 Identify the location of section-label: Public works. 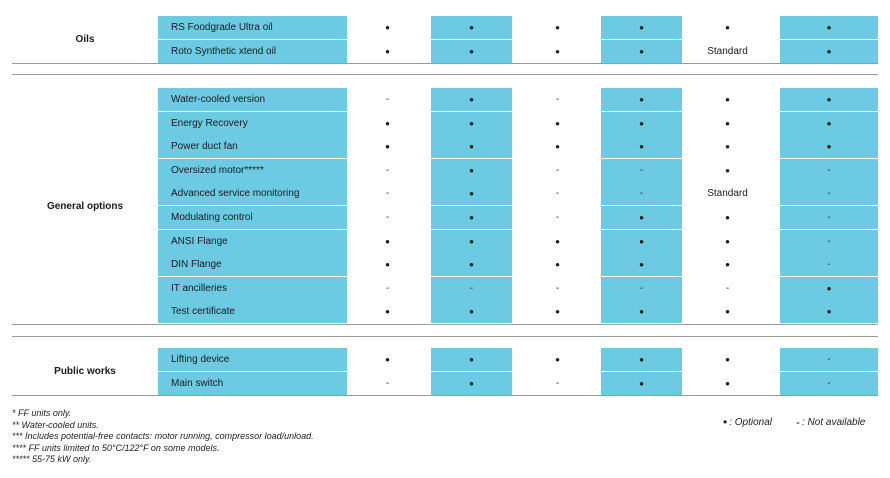
(85, 372).